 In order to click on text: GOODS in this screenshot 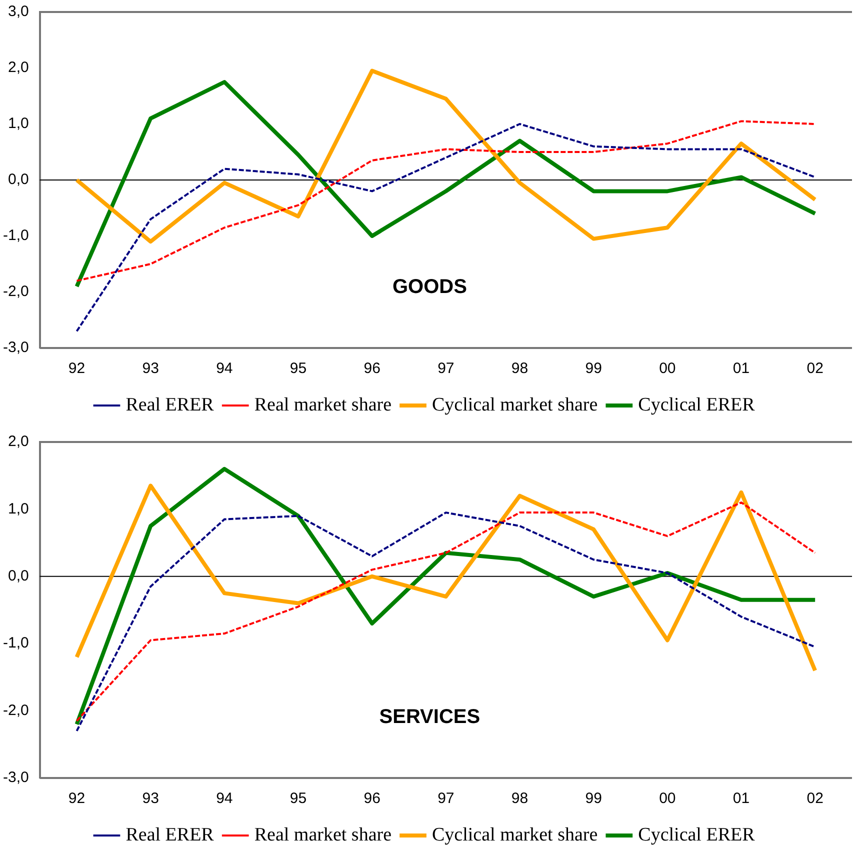, I will do `click(429, 287)`.